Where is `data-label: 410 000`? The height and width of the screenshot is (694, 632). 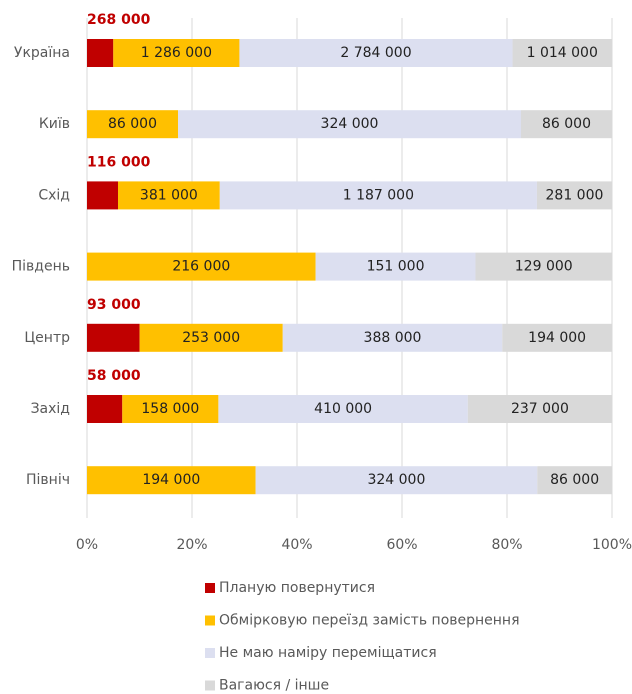 data-label: 410 000 is located at coordinates (343, 409).